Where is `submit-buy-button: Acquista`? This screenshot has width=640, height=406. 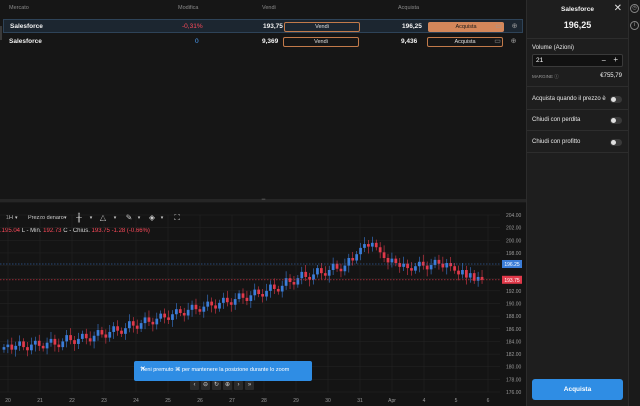
submit-buy-button: Acquista is located at coordinates (577, 389).